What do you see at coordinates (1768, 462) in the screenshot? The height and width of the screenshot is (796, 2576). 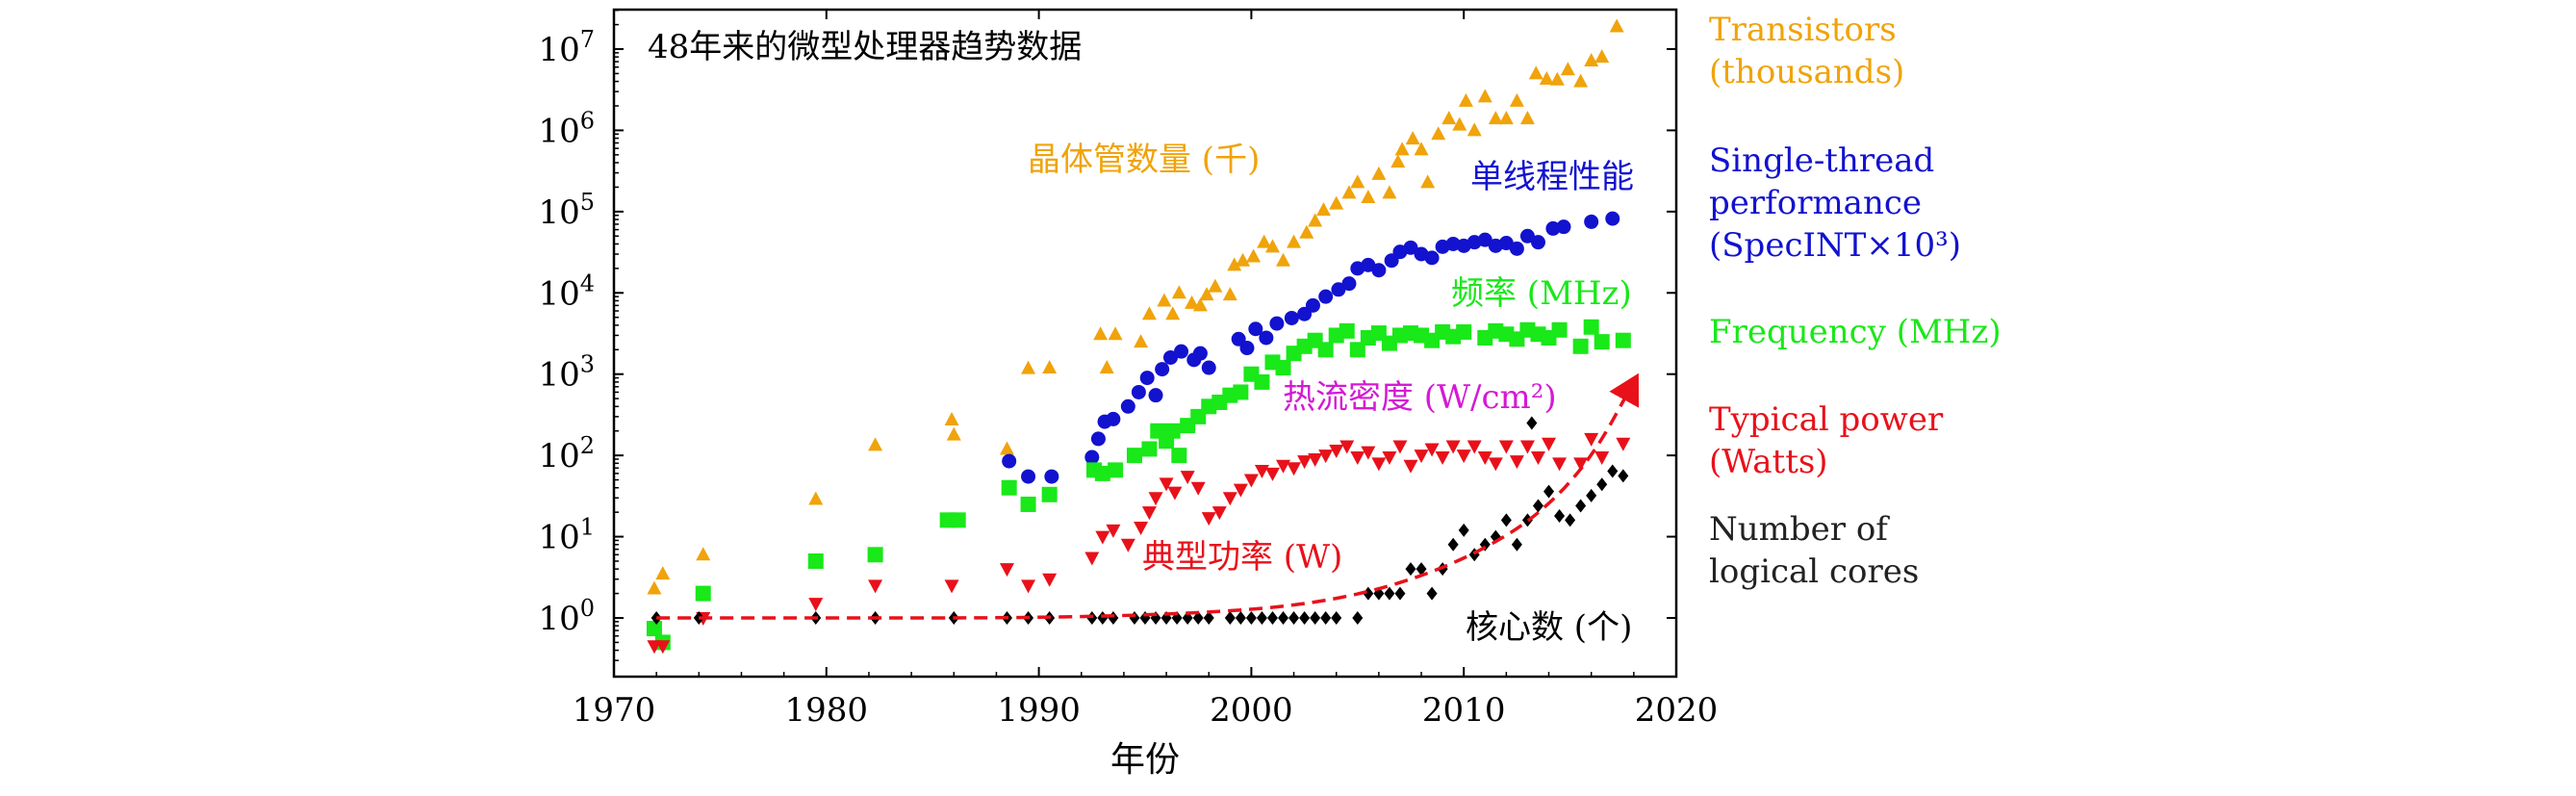 I see `legend-power-line-2: (Watts)` at bounding box center [1768, 462].